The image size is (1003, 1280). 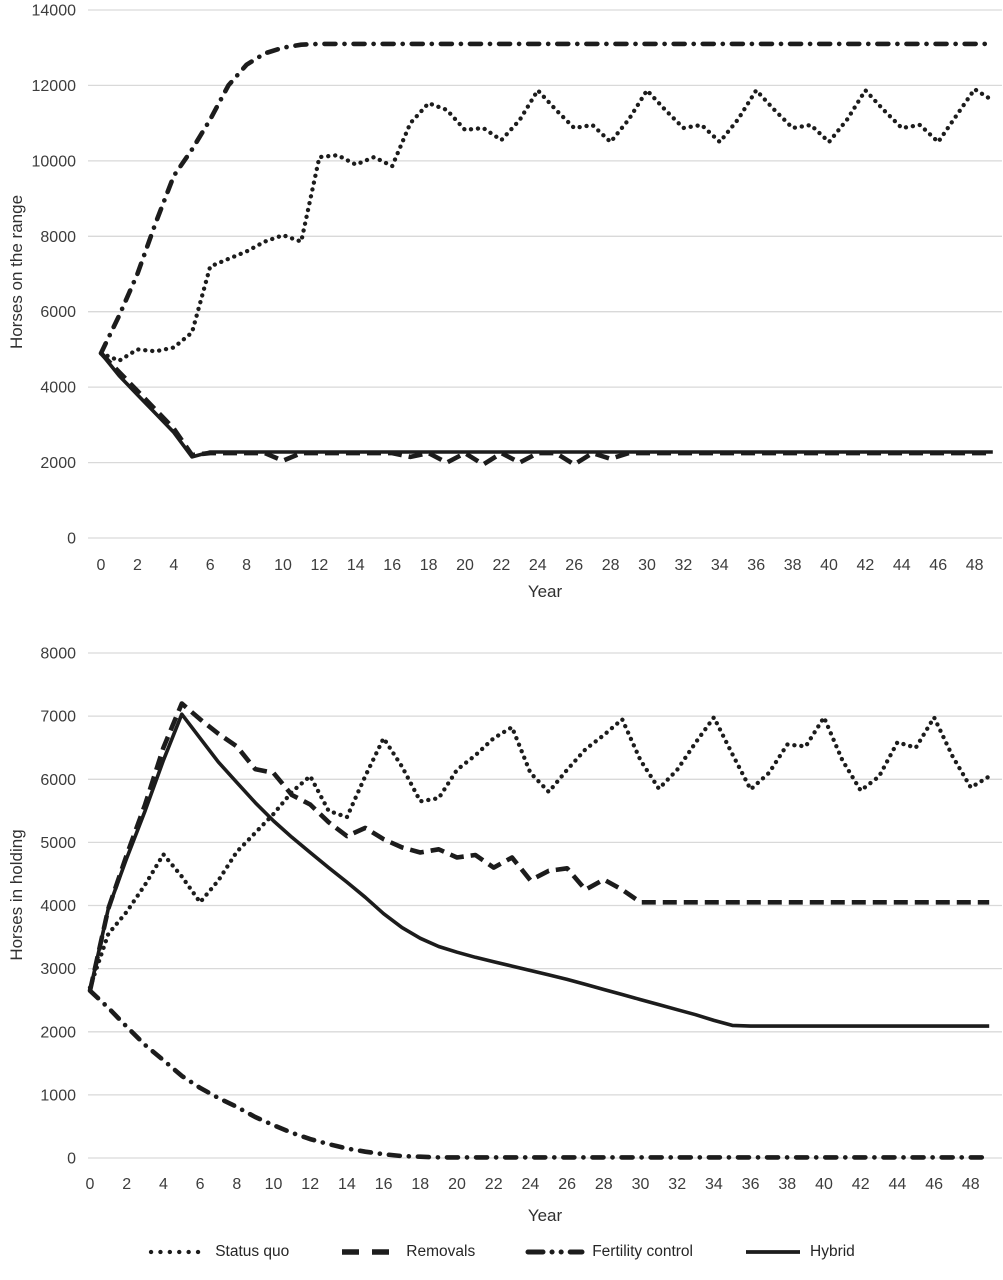 What do you see at coordinates (441, 1251) in the screenshot?
I see `legend-label: Removals` at bounding box center [441, 1251].